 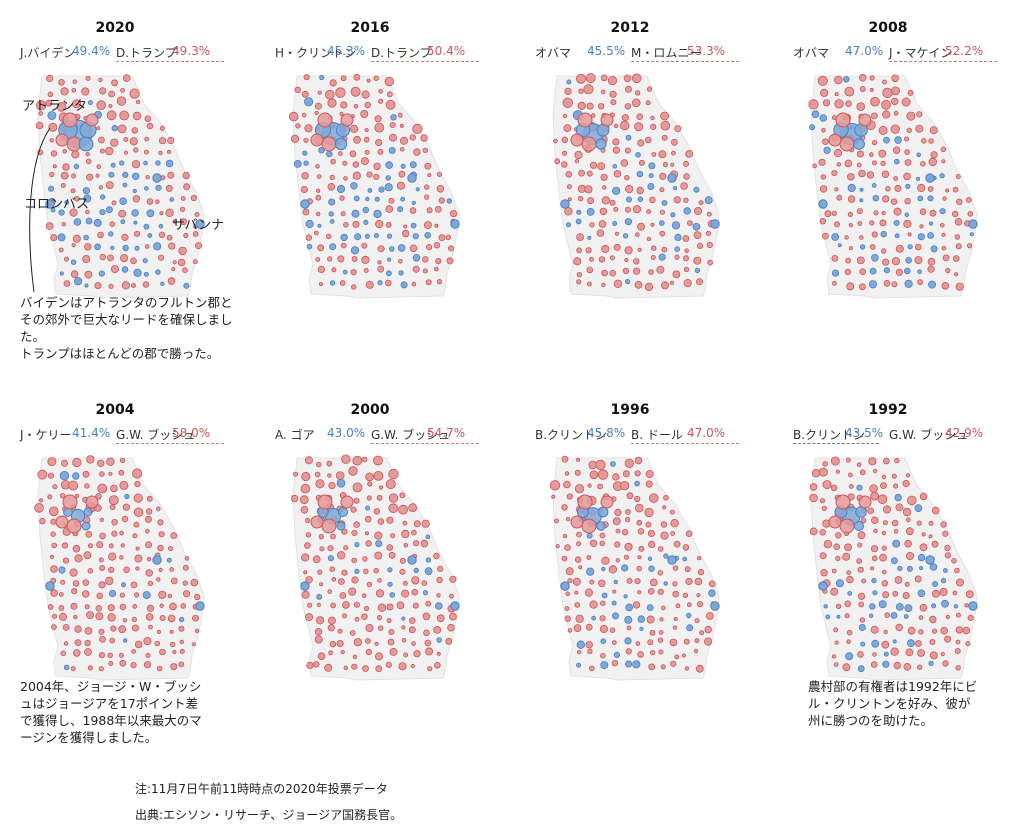 What do you see at coordinates (370, 410) in the screenshot?
I see `year-title-2000: 2000` at bounding box center [370, 410].